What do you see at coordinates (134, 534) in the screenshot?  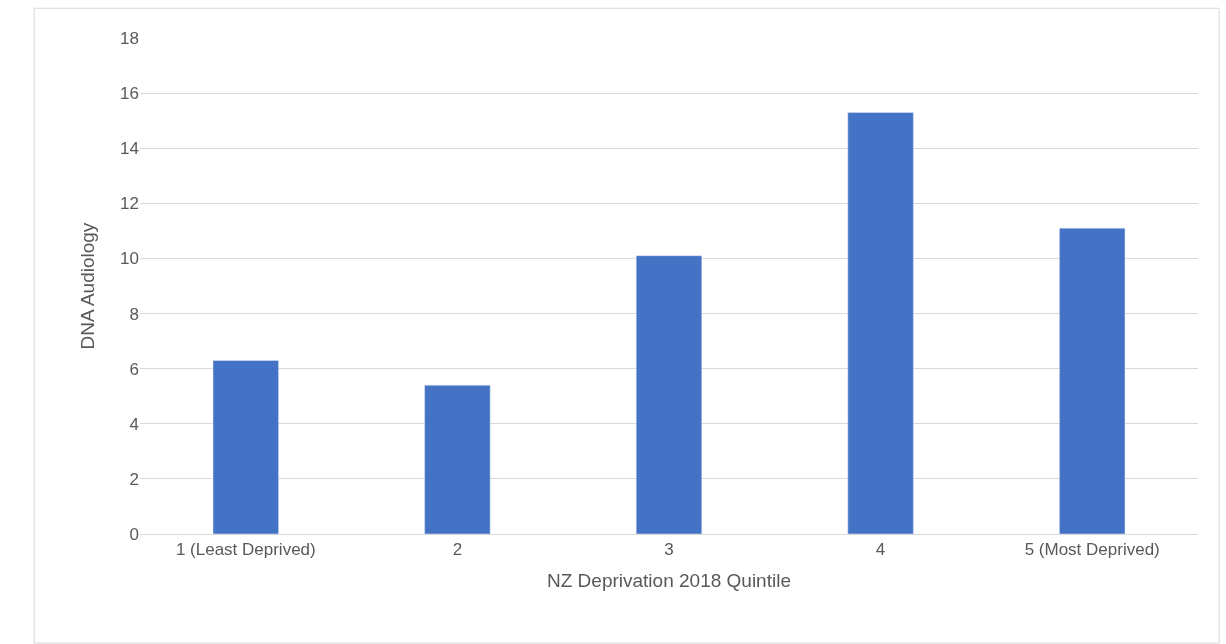 I see `y-tick-label: 0` at bounding box center [134, 534].